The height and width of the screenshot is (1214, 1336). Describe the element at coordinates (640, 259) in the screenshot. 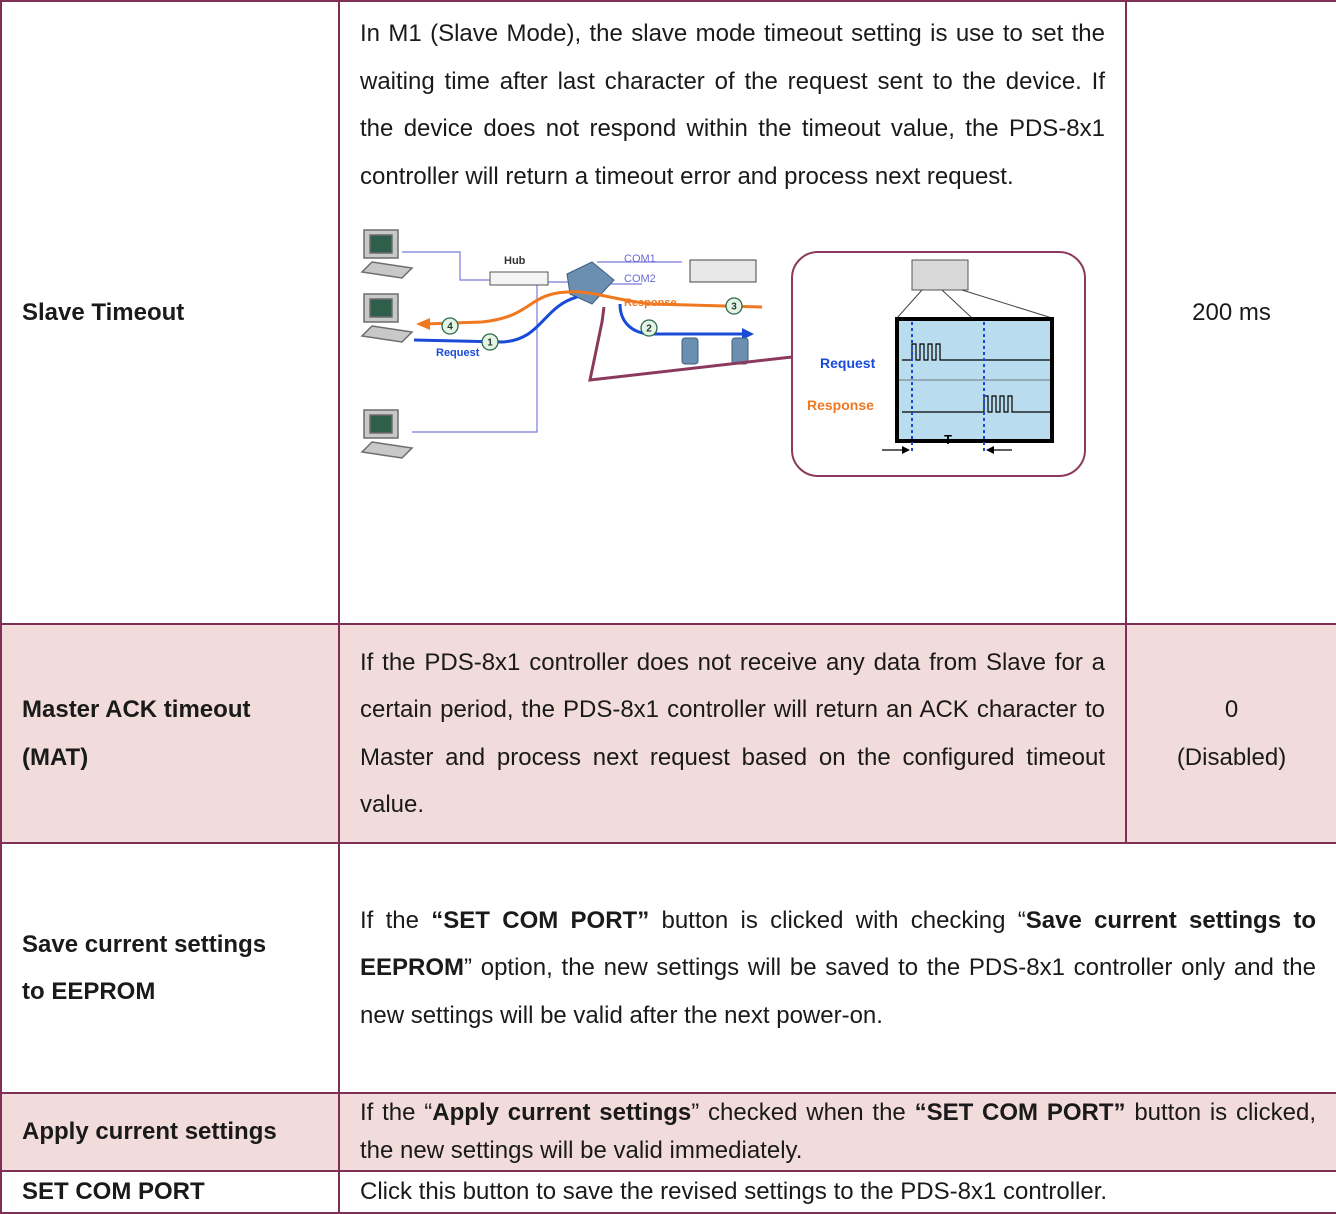

I see `com1-label: COM1` at that location.